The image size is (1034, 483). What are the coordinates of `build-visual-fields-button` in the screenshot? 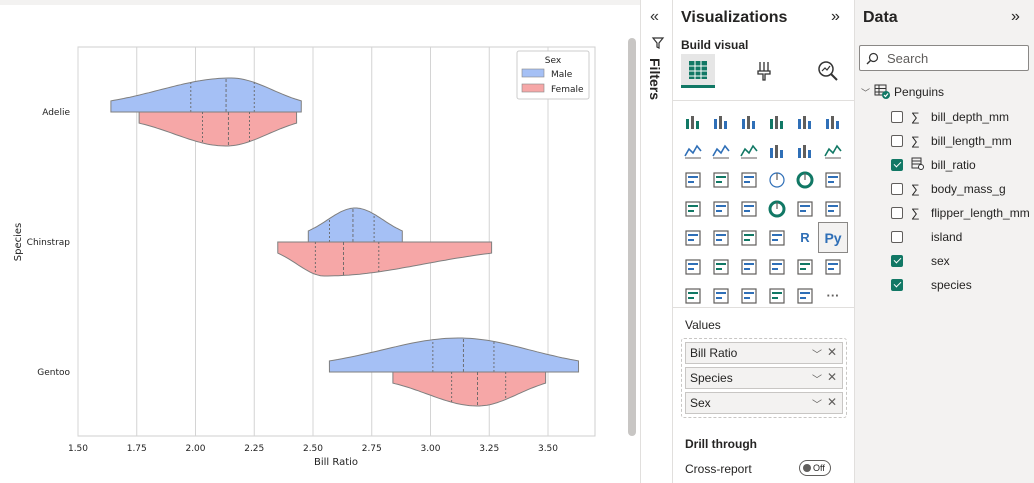 It's located at (698, 71).